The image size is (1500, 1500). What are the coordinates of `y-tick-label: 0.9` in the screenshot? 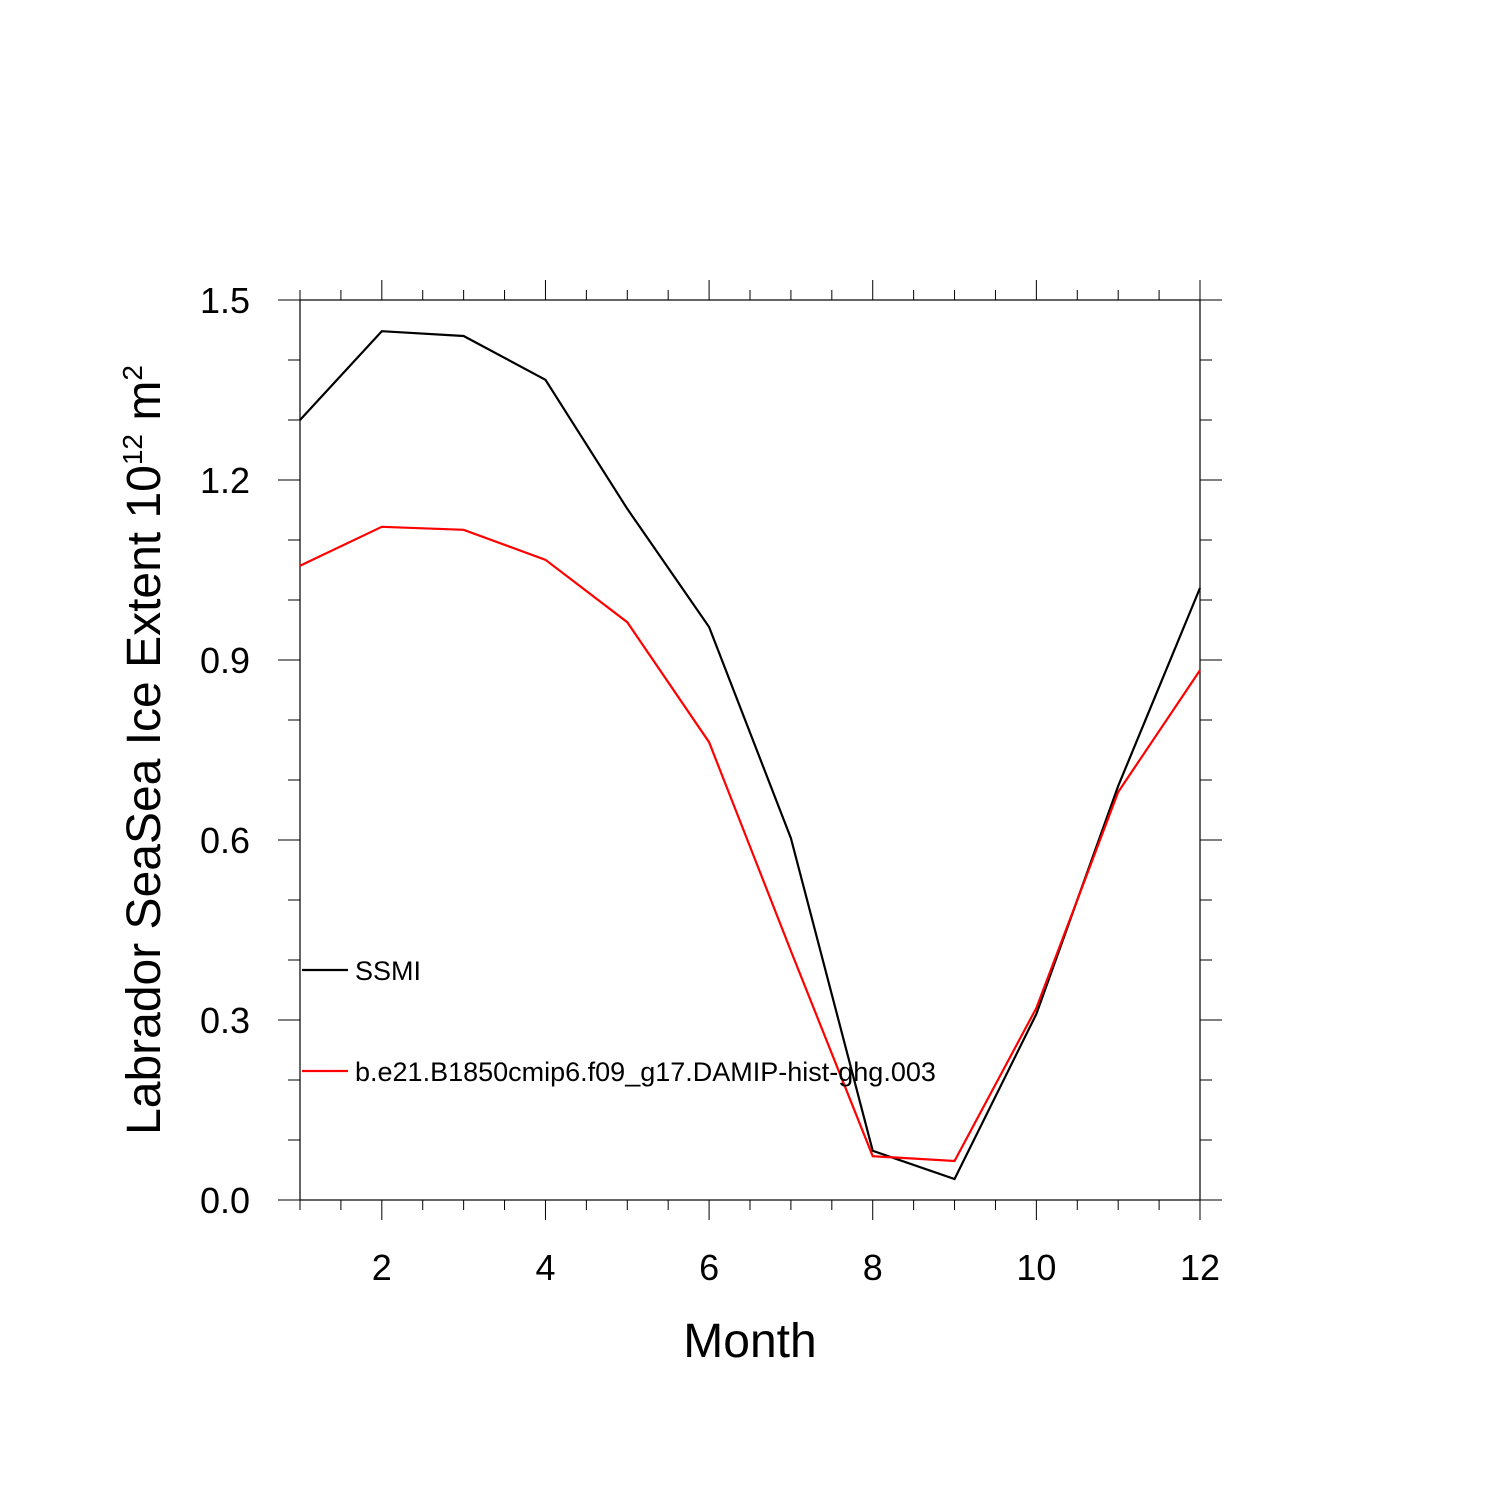 It's located at (225, 660).